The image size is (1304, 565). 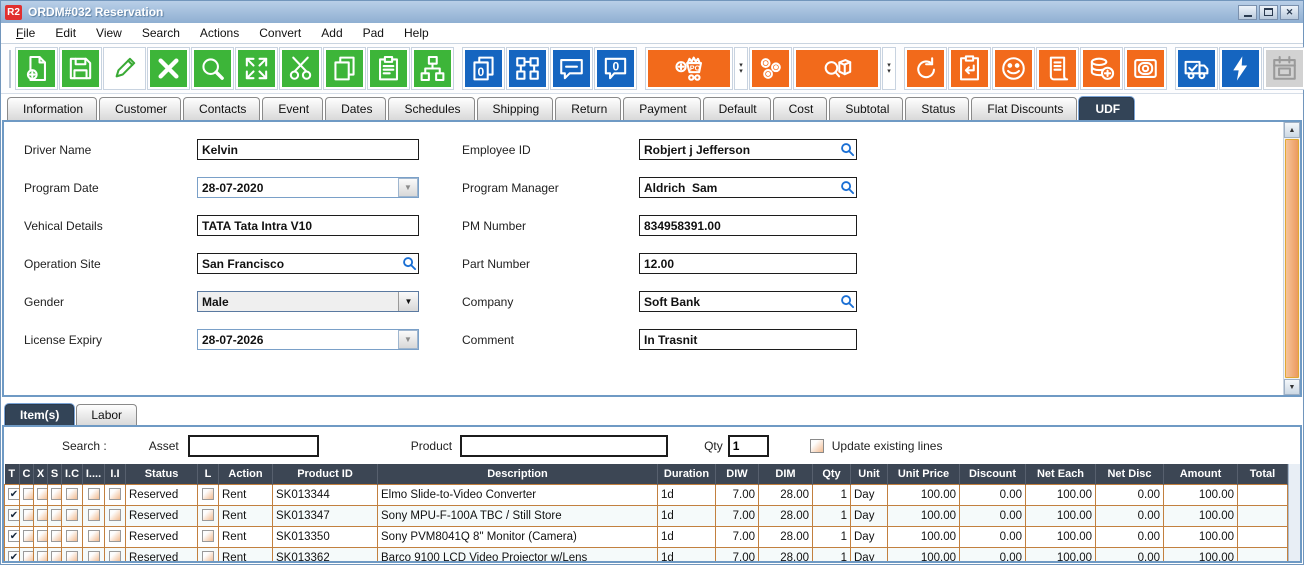 What do you see at coordinates (748, 339) in the screenshot?
I see `comment-field: In Trasnit` at bounding box center [748, 339].